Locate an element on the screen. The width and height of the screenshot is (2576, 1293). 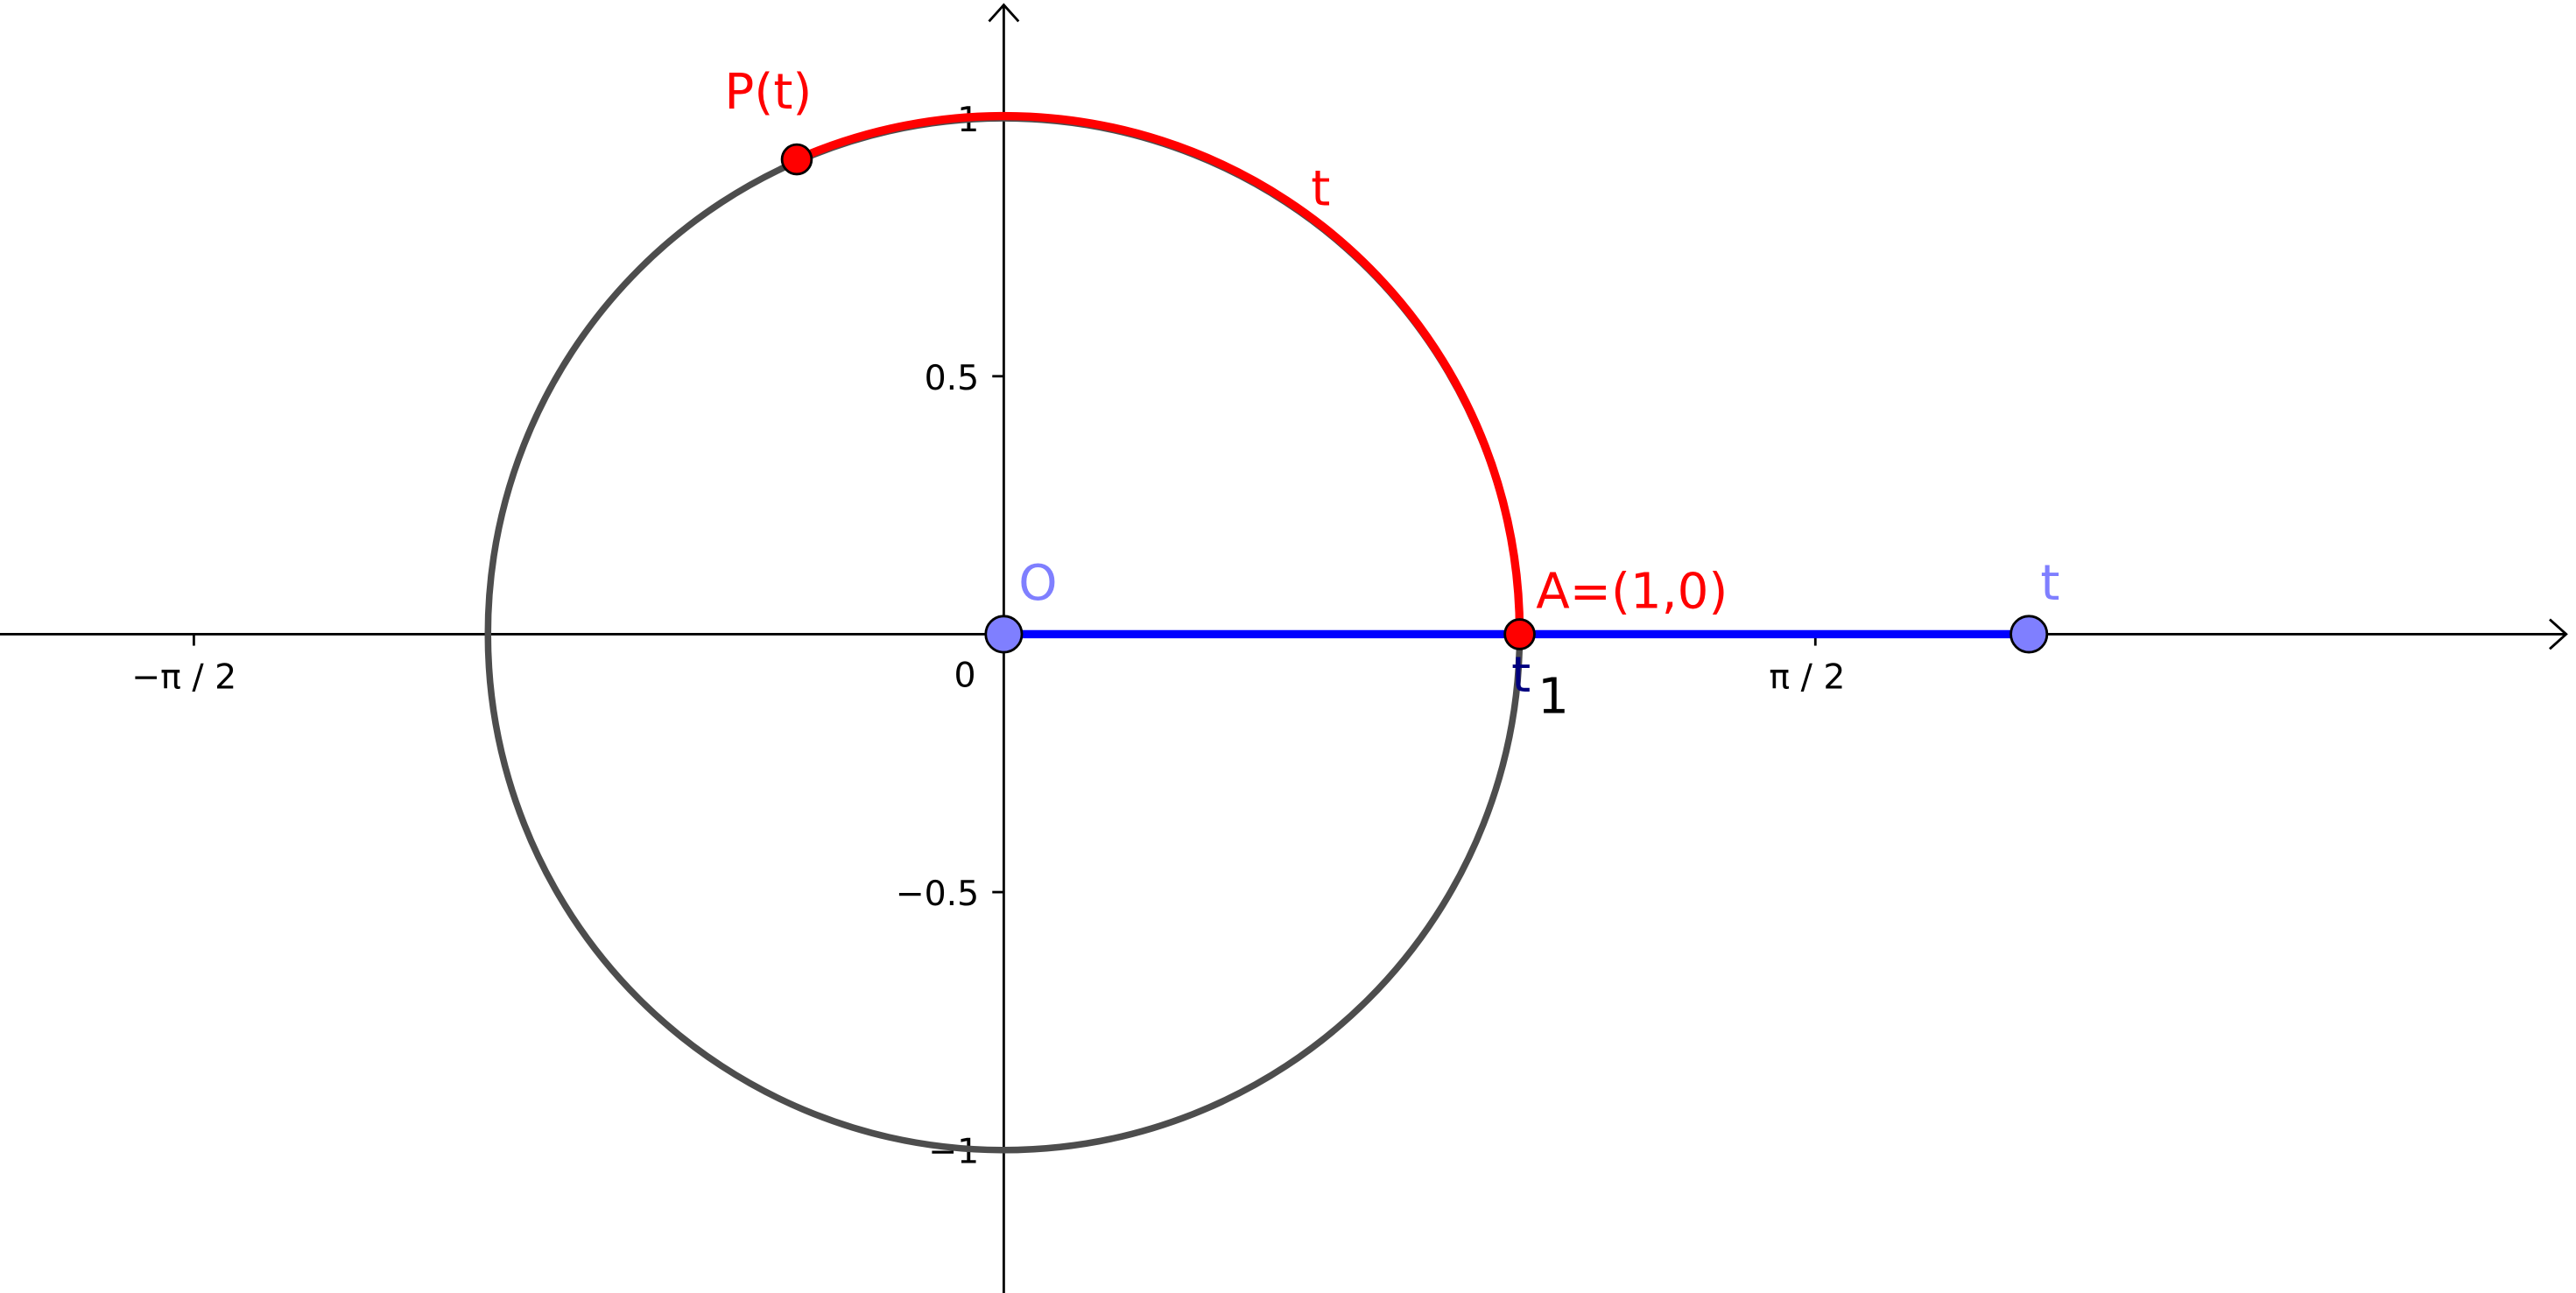
label-arc: t is located at coordinates (1320, 189).